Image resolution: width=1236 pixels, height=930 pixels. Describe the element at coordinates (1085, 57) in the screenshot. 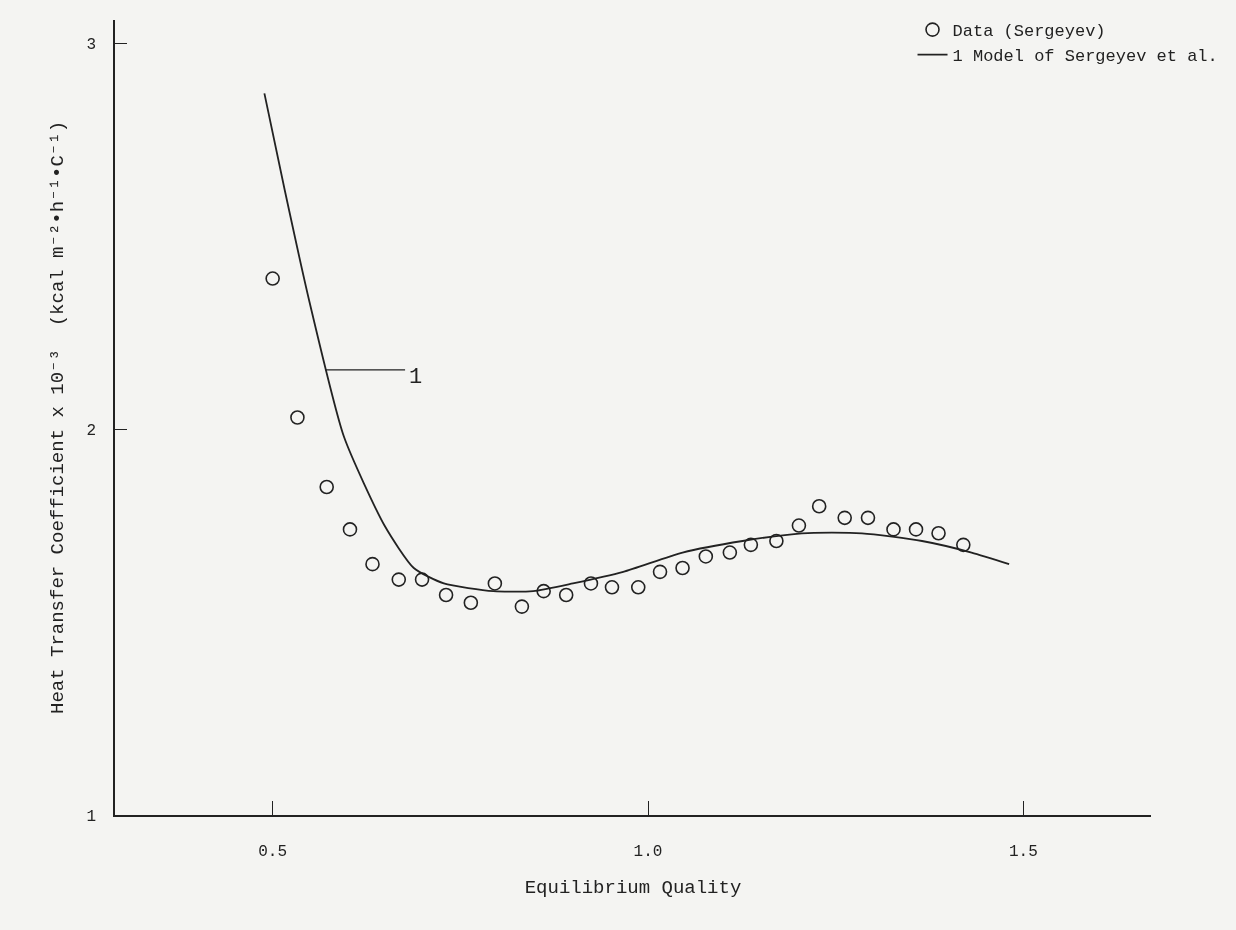

I see `legend-label: 1 Model of Sergeyev et al.` at that location.